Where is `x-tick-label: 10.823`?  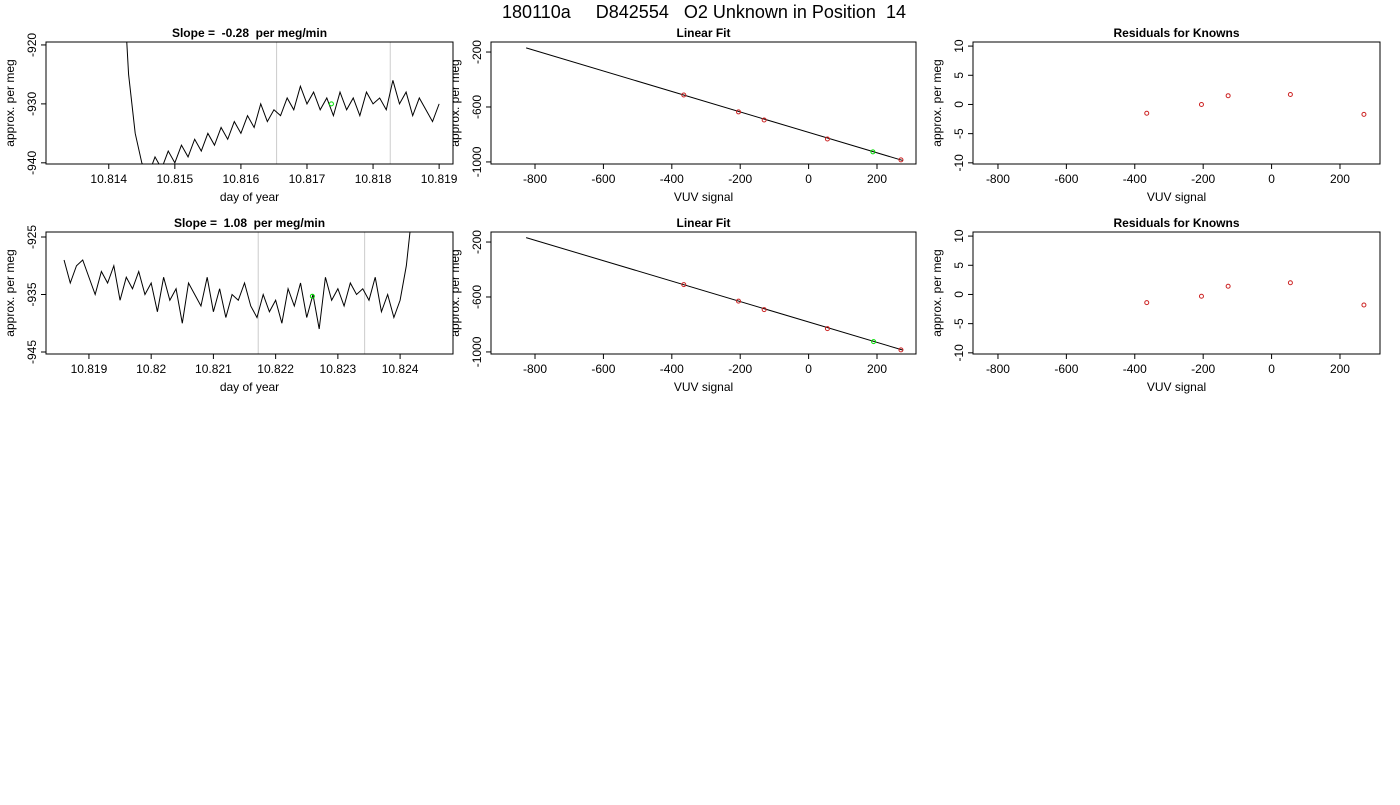
x-tick-label: 10.823 is located at coordinates (338, 369).